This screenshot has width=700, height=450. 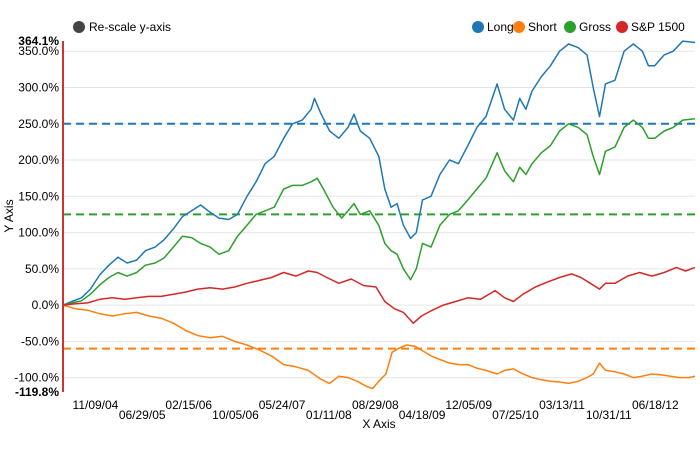 I want to click on x-tick-label: 04/18/09, so click(x=422, y=415).